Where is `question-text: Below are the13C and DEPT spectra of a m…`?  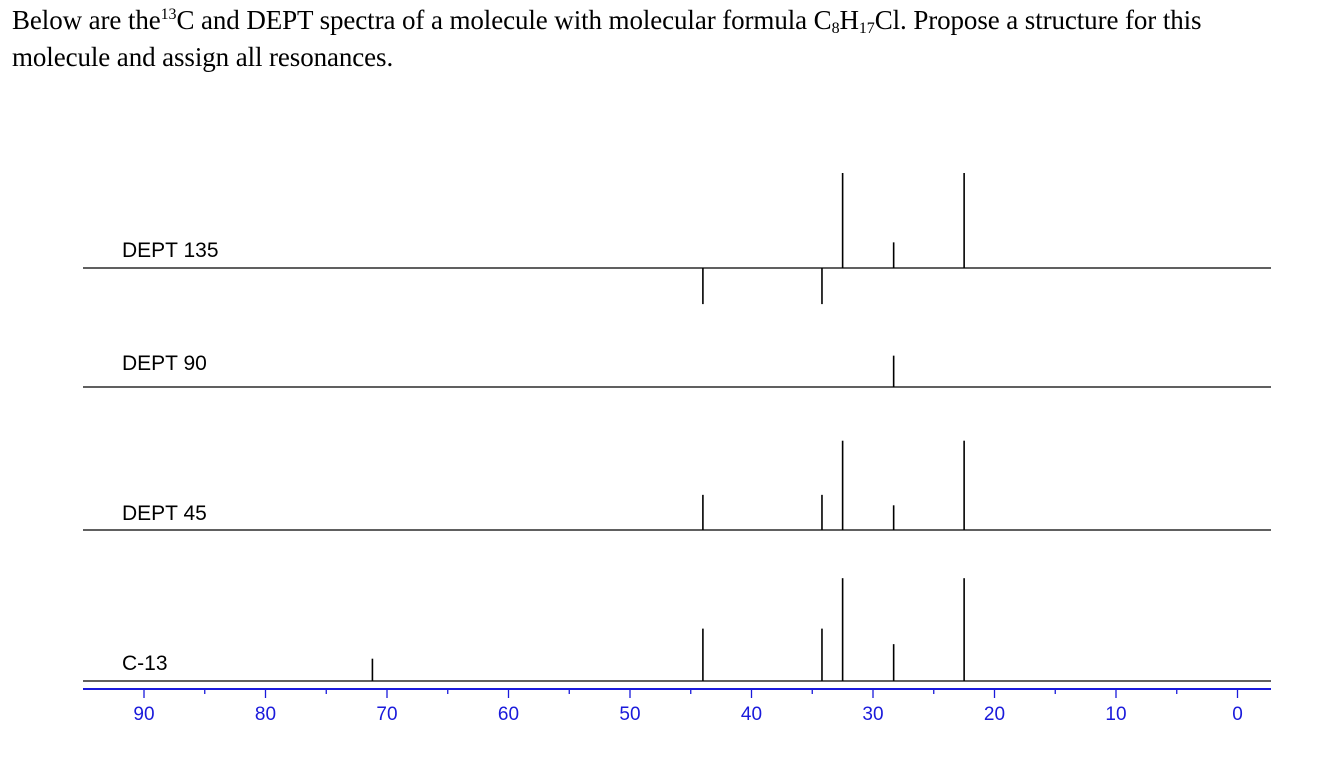
question-text: Below are the13C and DEPT spectra of a m… is located at coordinates (657, 38).